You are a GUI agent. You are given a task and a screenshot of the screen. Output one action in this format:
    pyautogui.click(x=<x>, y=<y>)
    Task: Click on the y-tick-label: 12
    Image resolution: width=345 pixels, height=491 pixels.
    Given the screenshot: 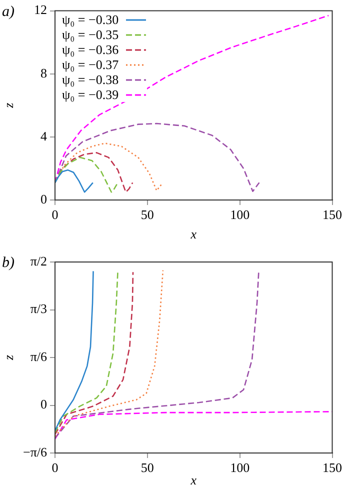 What is the action you would take?
    pyautogui.click(x=40, y=10)
    